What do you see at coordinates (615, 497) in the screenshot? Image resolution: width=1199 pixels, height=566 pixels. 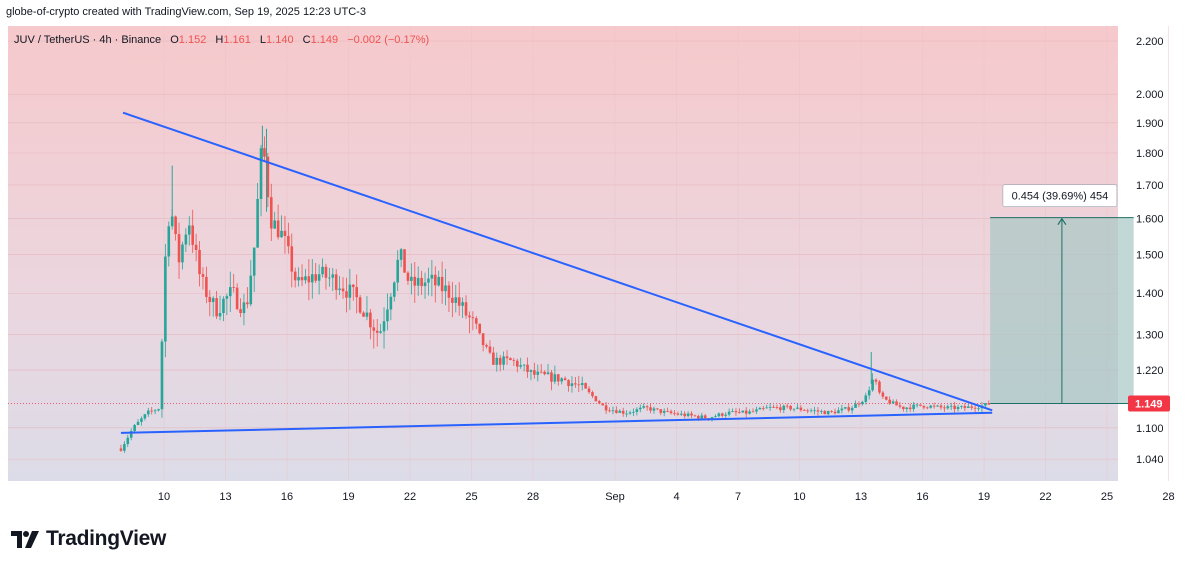 I see `x-tick-label: Sep` at bounding box center [615, 497].